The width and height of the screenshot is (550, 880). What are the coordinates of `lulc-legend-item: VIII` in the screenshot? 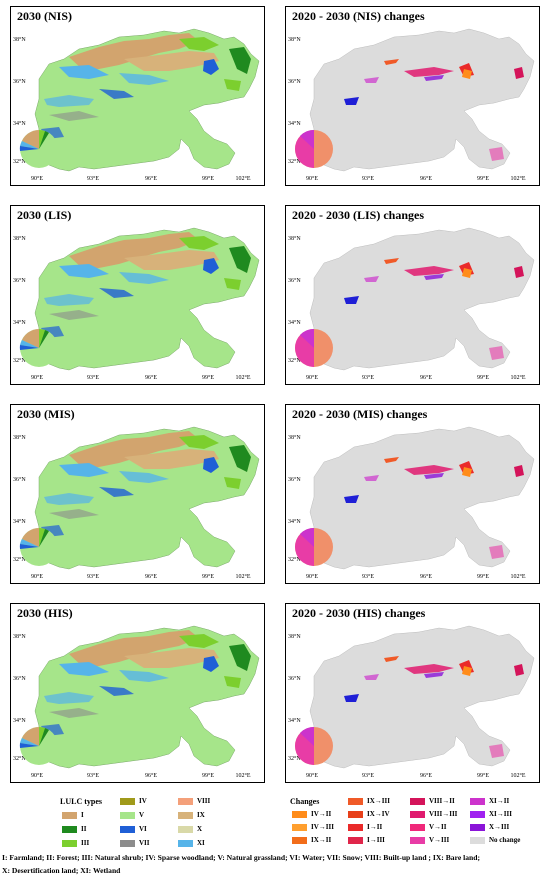 It's located at (194, 801).